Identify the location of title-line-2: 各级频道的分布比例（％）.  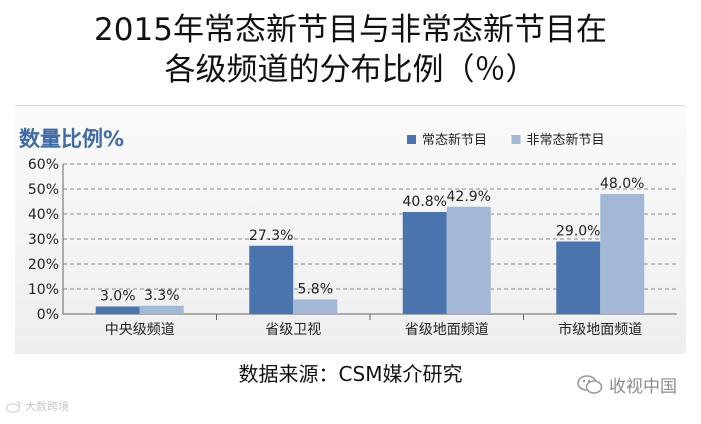
(350, 70).